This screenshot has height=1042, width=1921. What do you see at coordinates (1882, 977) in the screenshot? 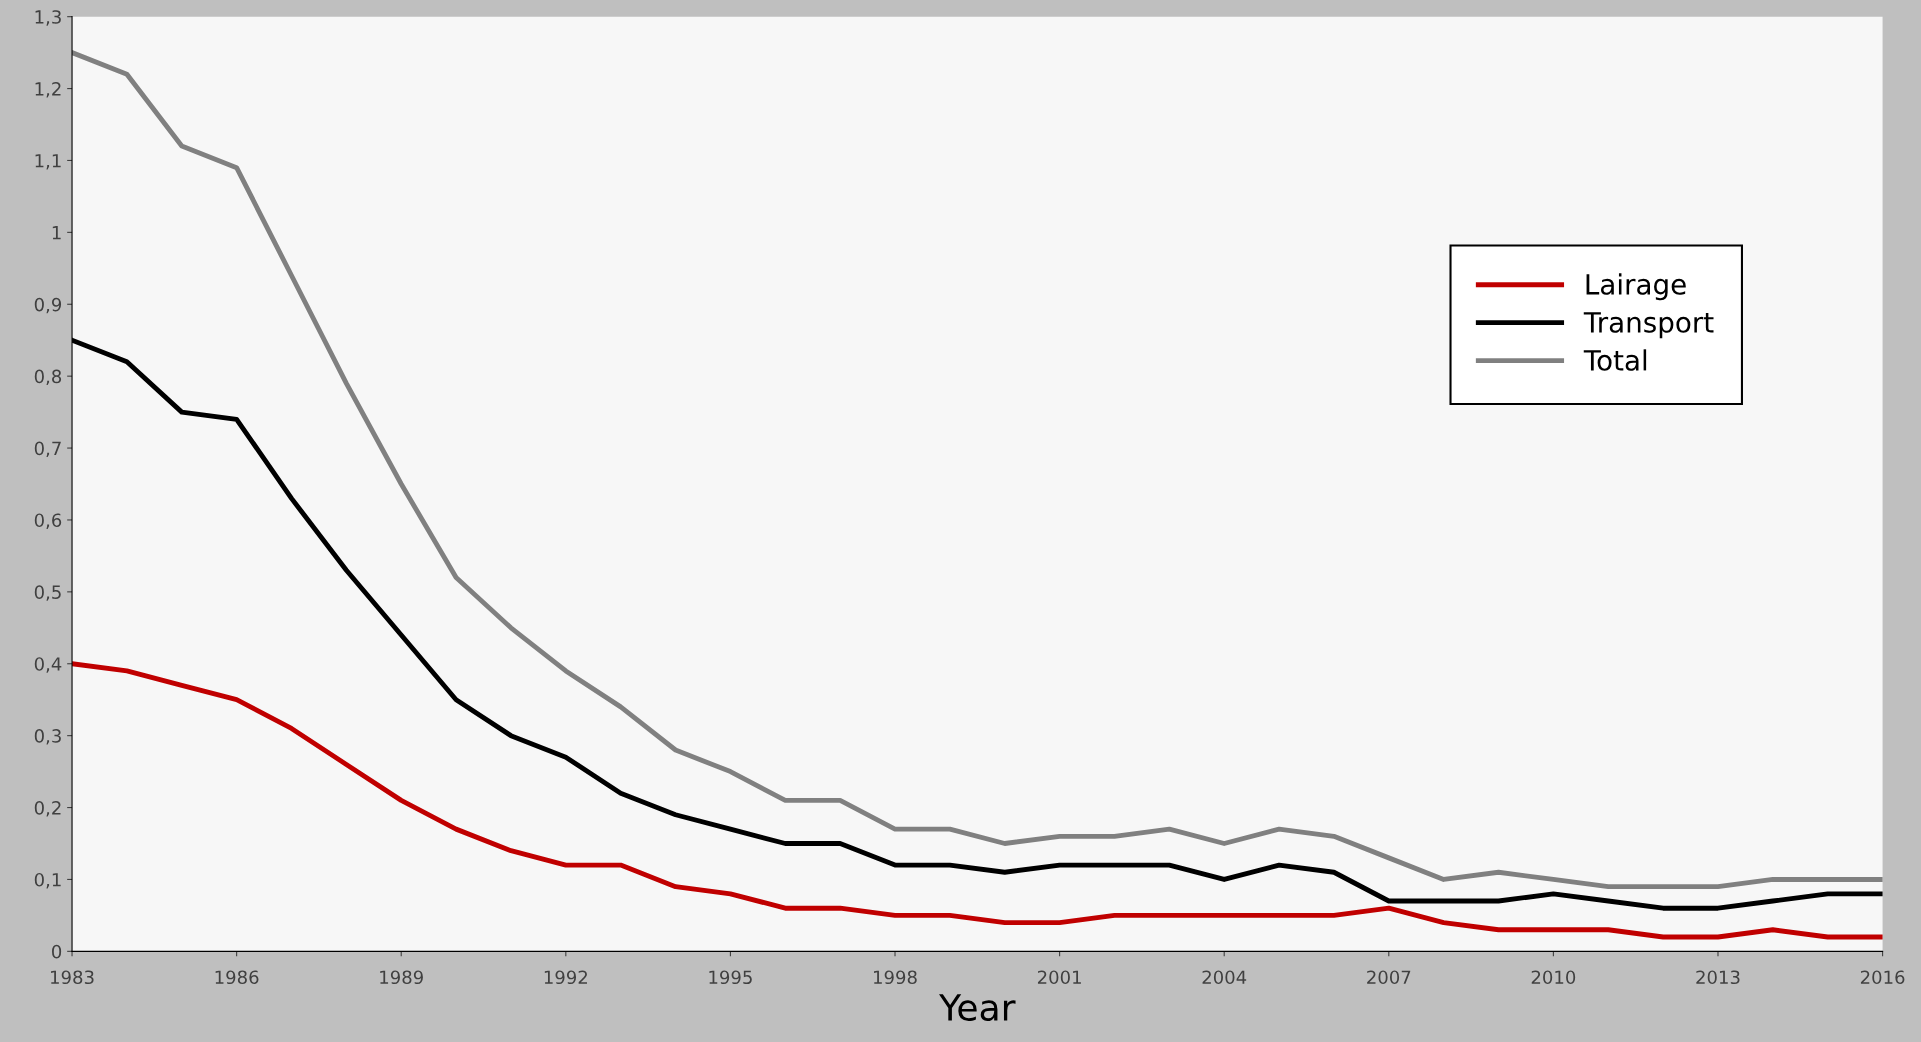
I see `x-tick-label: 2016` at bounding box center [1882, 977].